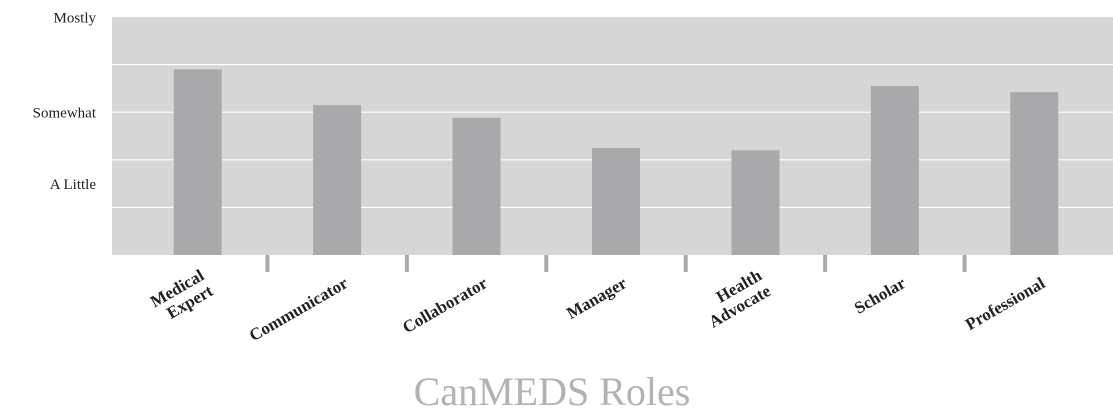  What do you see at coordinates (73, 185) in the screenshot?
I see `y-tick-label: A Little` at bounding box center [73, 185].